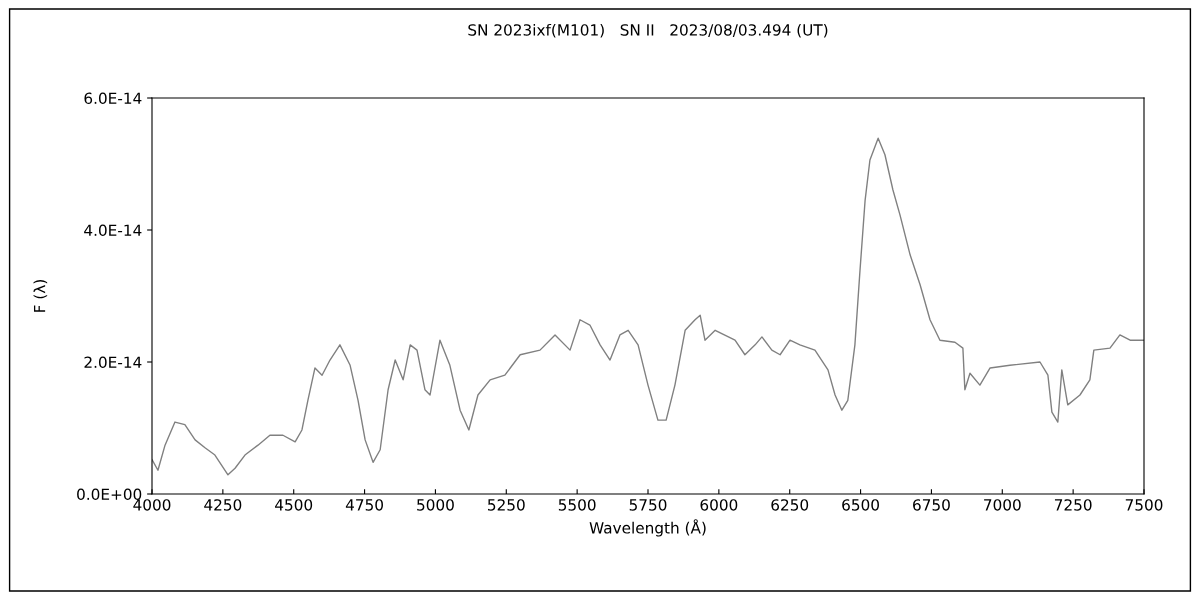 The image size is (1200, 600). I want to click on x-tick-label: 4750, so click(364, 505).